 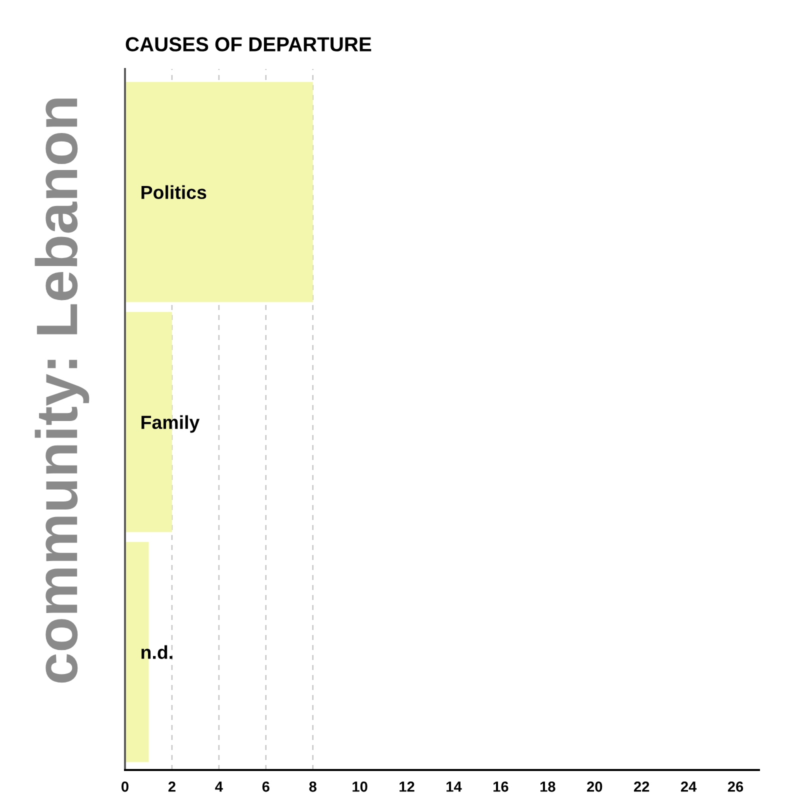 What do you see at coordinates (172, 786) in the screenshot?
I see `x-tick-label: 2` at bounding box center [172, 786].